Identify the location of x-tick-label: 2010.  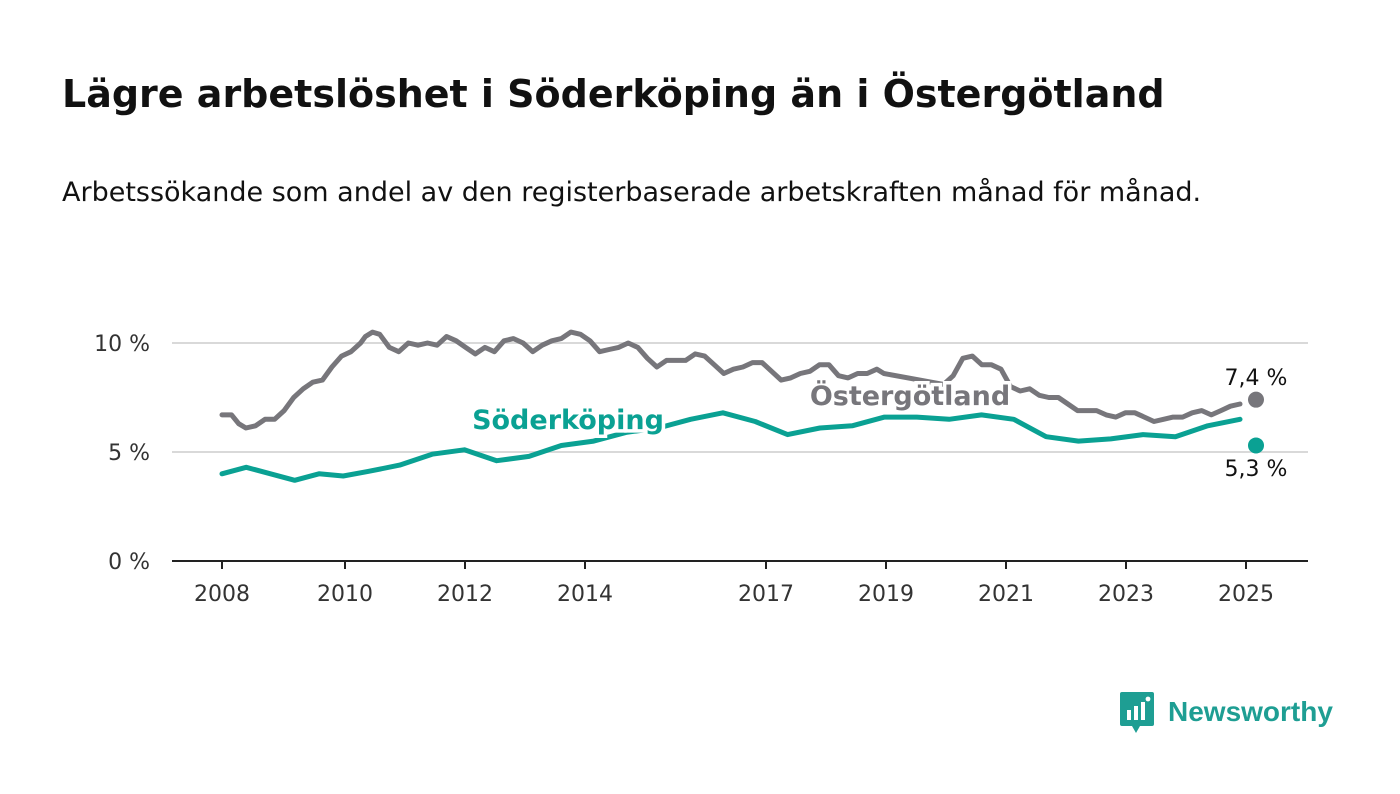
(345, 594).